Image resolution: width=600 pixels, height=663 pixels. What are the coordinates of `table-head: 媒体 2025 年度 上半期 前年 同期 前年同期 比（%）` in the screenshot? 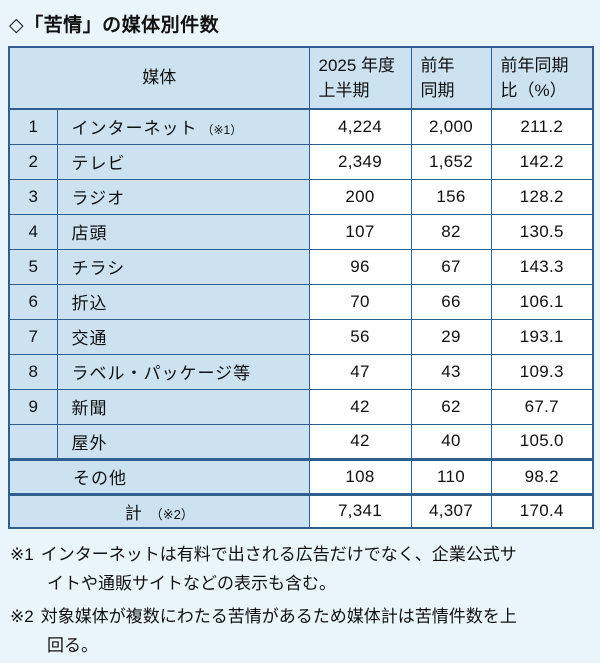 It's located at (301, 78).